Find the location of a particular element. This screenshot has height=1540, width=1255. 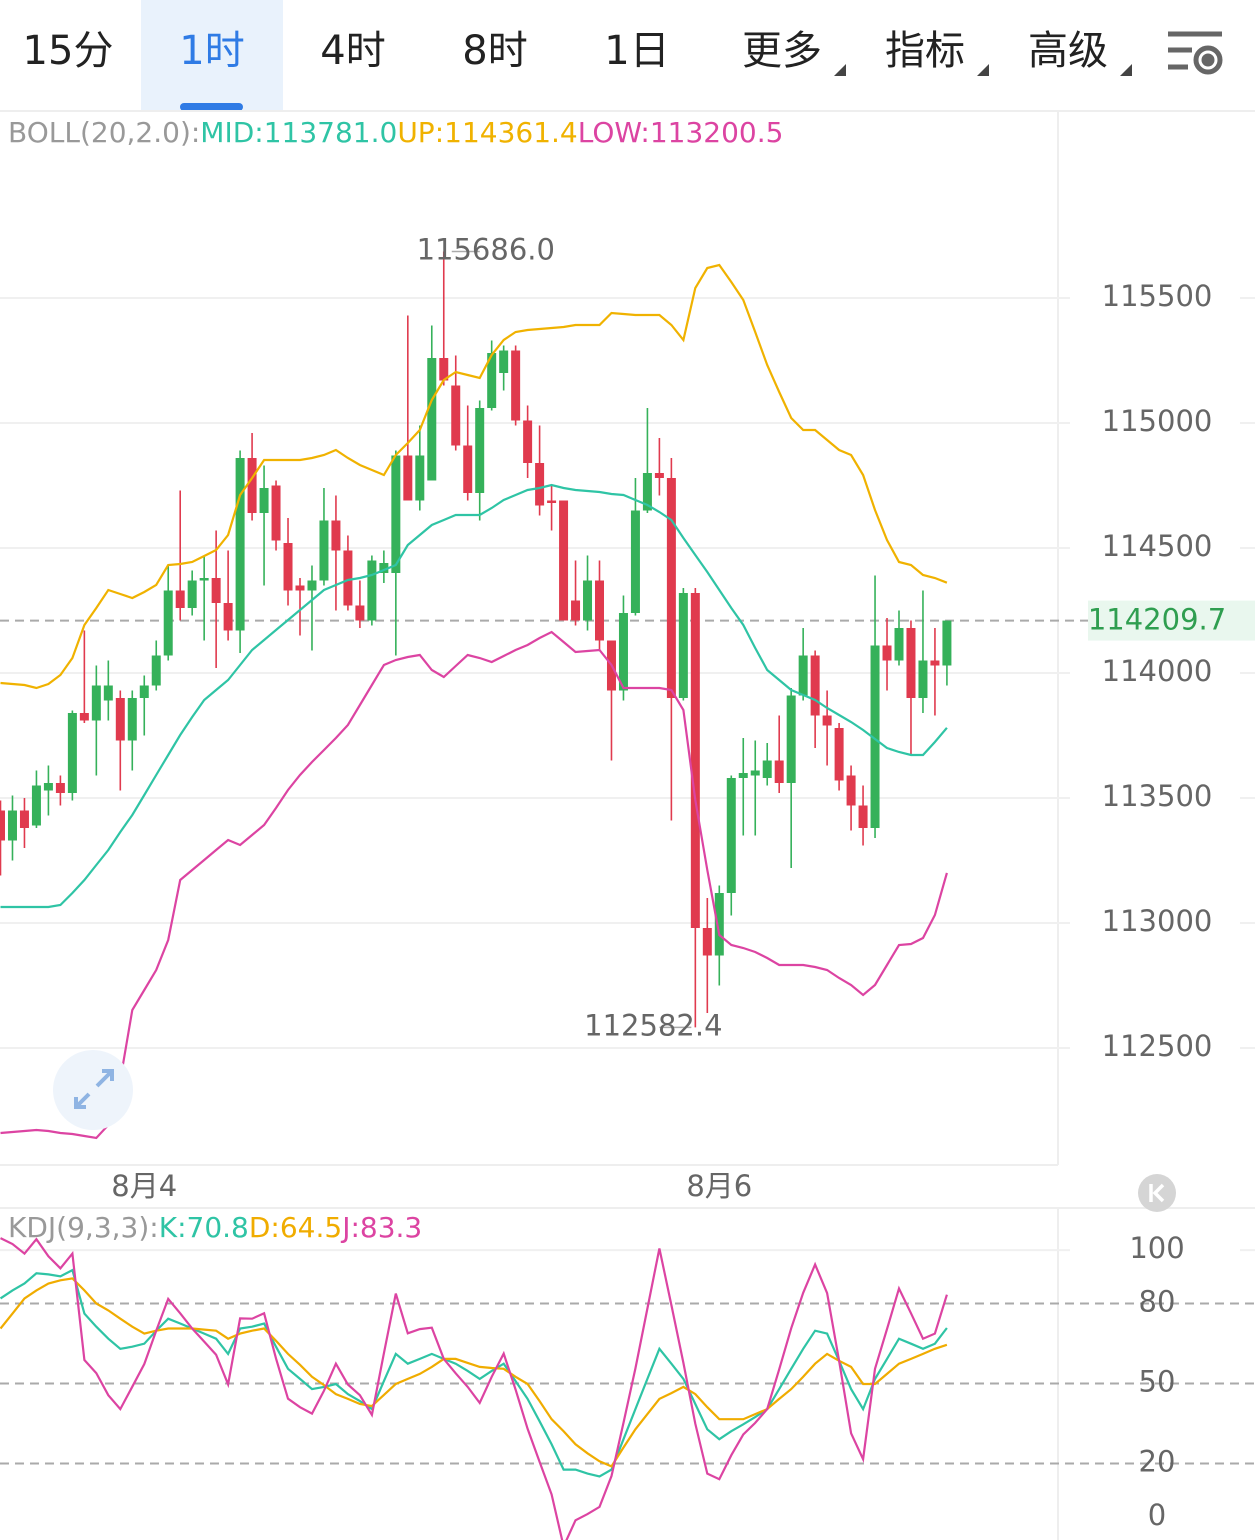

legend-entry: LOW:113200.5 is located at coordinates (681, 132).